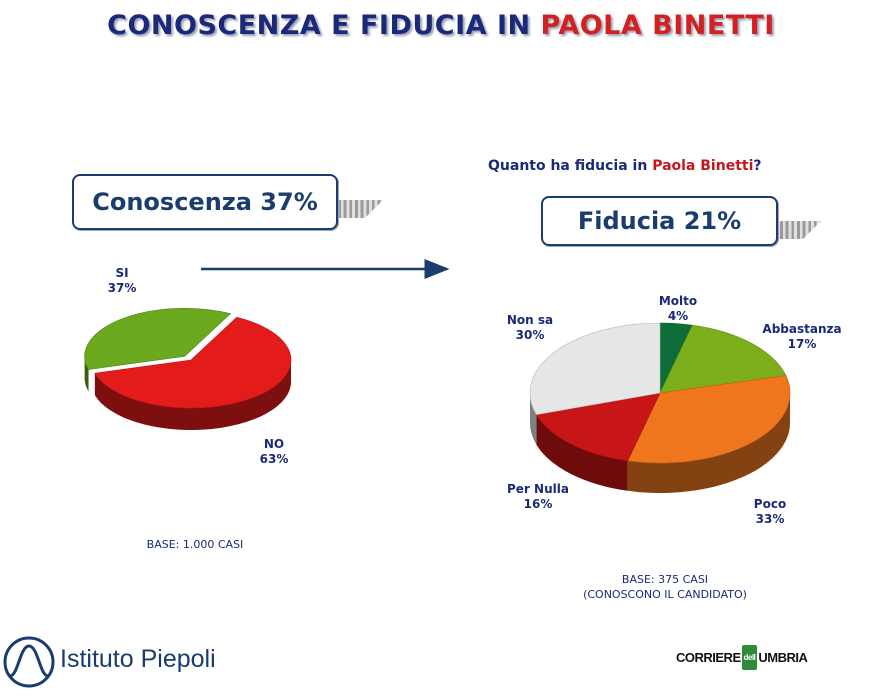 This screenshot has height=697, width=882. I want to click on conoscenza-pie, so click(188, 369).